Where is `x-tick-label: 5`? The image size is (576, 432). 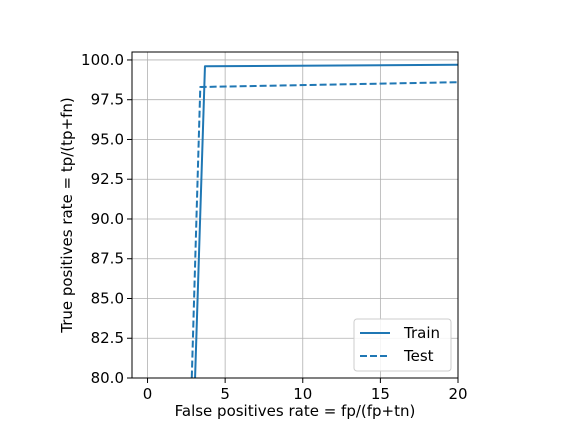
x-tick-label: 5 is located at coordinates (225, 394).